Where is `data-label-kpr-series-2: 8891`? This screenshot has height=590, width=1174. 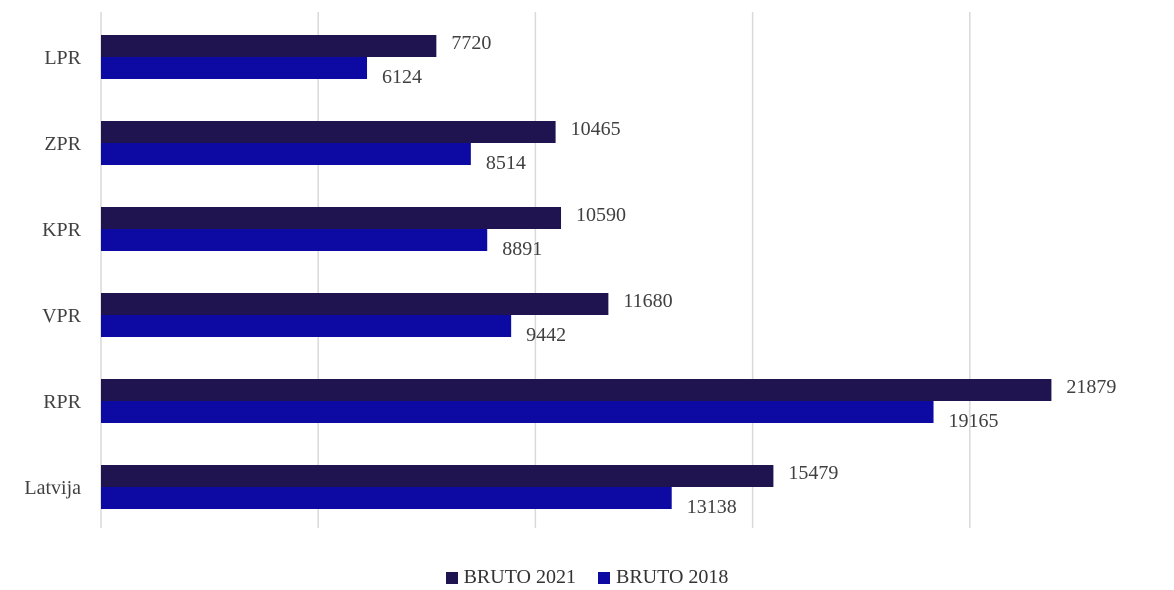 data-label-kpr-series-2: 8891 is located at coordinates (522, 249).